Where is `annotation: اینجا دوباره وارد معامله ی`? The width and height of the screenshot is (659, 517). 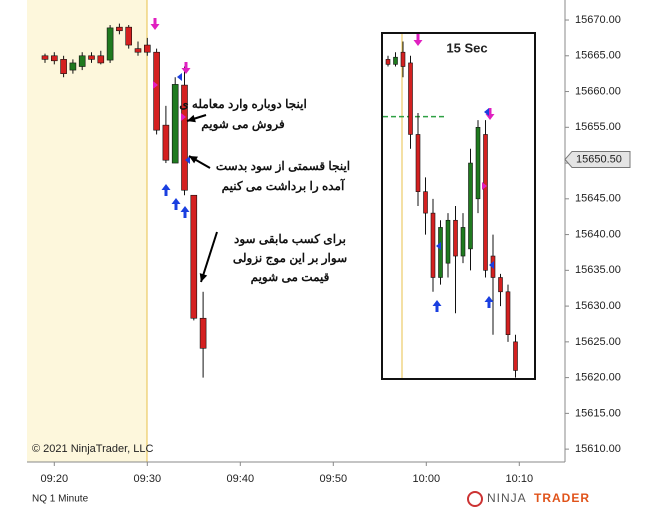 annotation: اینجا دوباره وارد معامله ی is located at coordinates (243, 104).